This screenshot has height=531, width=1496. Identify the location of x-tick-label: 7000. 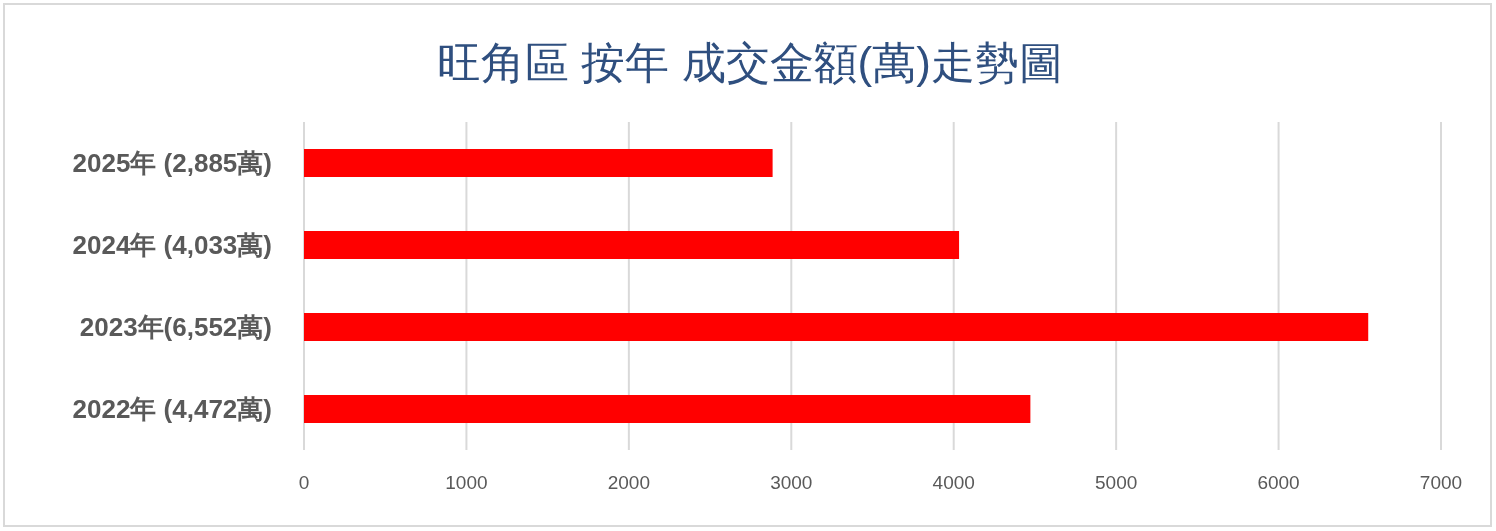
(1441, 482).